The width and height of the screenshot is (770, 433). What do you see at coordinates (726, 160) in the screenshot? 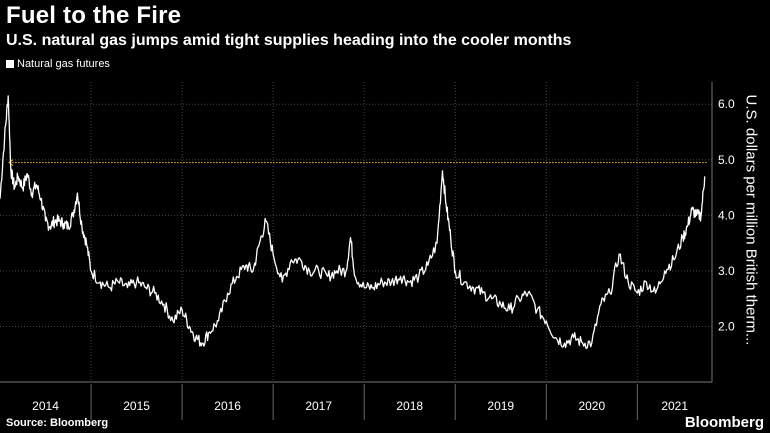
I see `y-tick-label: 5.0` at bounding box center [726, 160].